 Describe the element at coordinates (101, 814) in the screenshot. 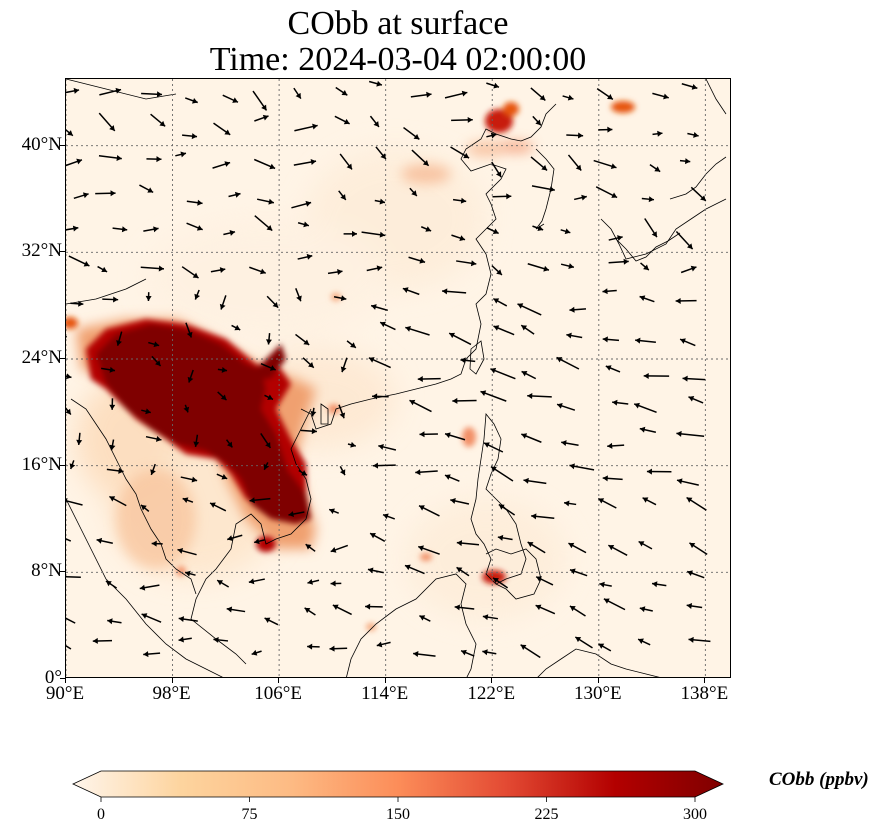

I see `colorbar-tick-label: 0` at that location.